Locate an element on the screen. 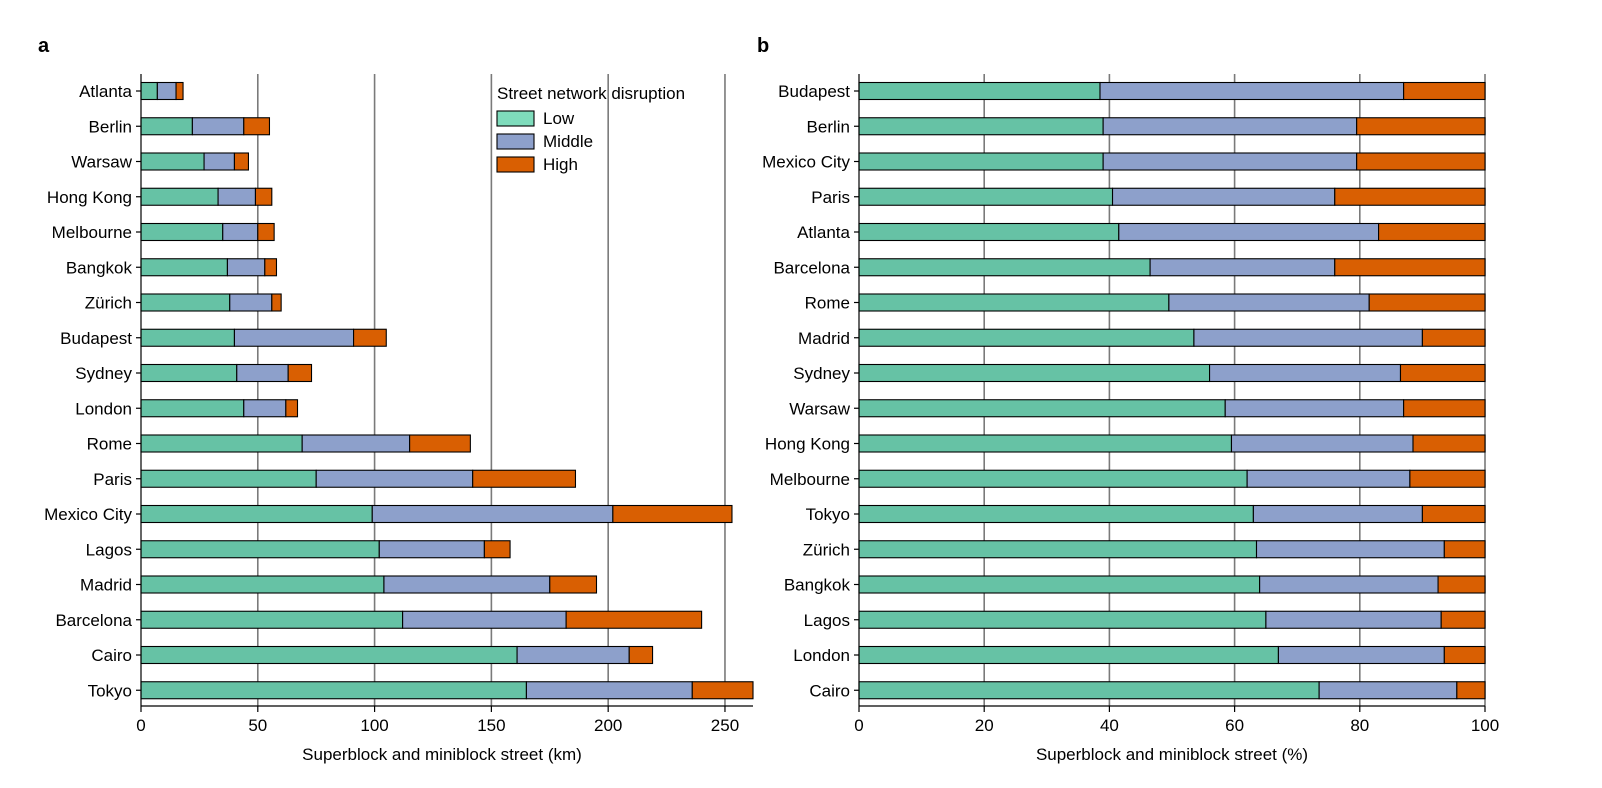  category-label-melbourne: Melbourne is located at coordinates (92, 232).